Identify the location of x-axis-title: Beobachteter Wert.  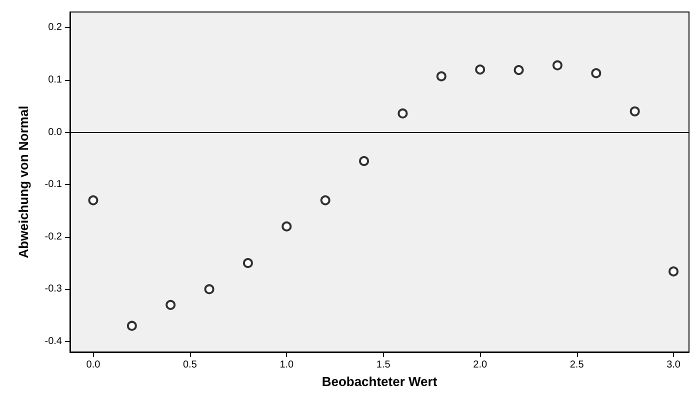
(380, 381).